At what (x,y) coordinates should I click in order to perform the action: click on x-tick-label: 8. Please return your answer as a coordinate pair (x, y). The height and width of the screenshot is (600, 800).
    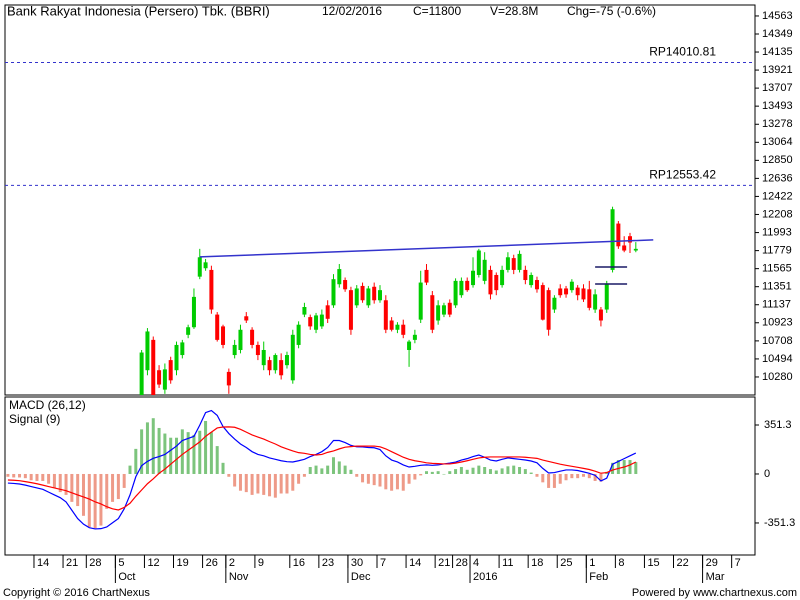
    Looking at the image, I should click on (621, 563).